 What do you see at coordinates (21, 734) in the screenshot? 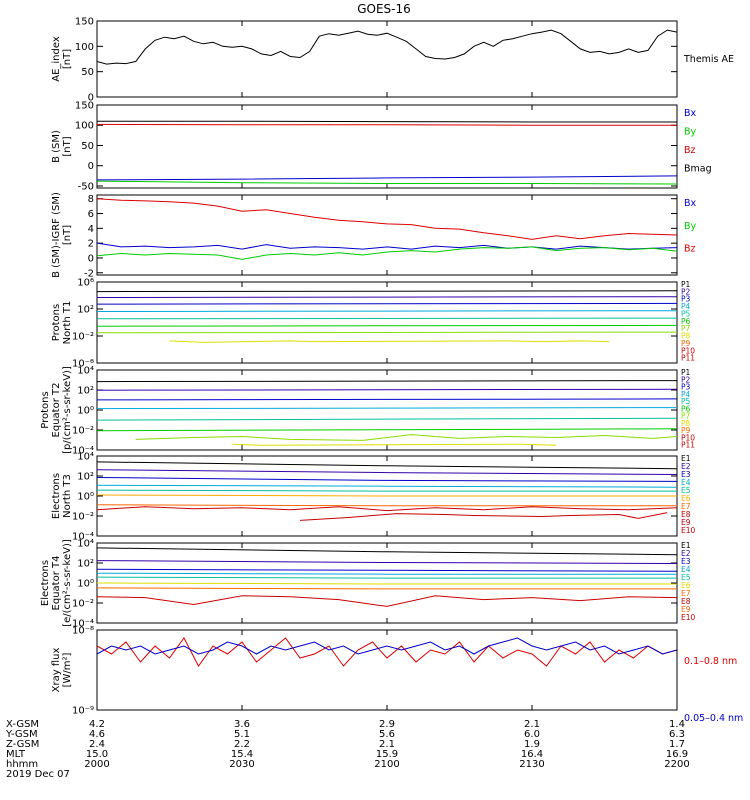
I see `ephemeris-row-label: Y-GSM` at bounding box center [21, 734].